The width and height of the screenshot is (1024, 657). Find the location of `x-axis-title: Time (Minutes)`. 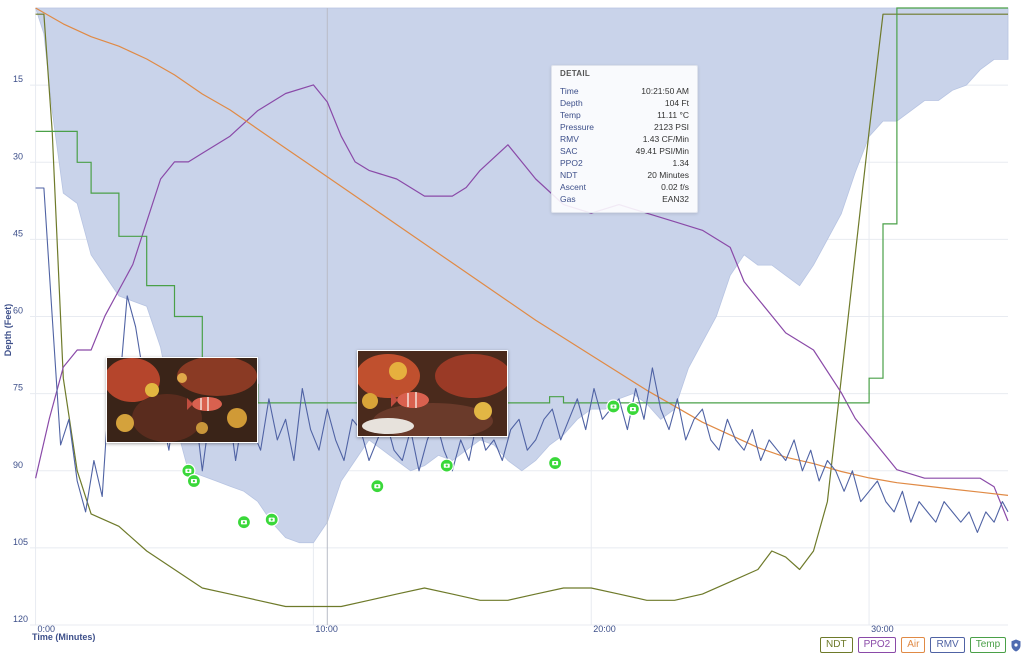

x-axis-title: Time (Minutes) is located at coordinates (63, 637).